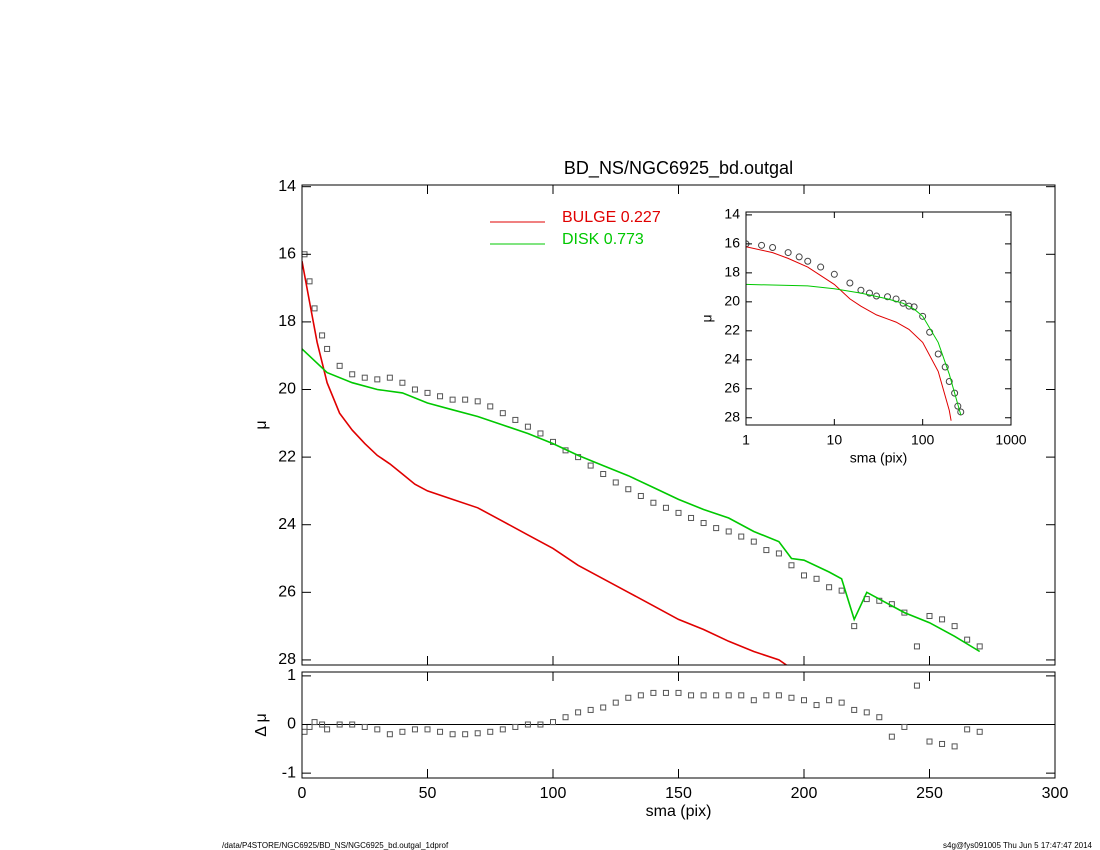 This screenshot has width=1100, height=850. Describe the element at coordinates (929, 793) in the screenshot. I see `x-tick-label: 250` at that location.